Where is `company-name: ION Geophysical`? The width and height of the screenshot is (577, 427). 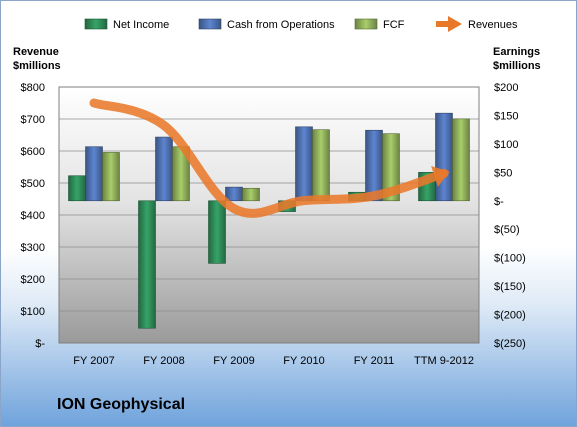 company-name: ION Geophysical is located at coordinates (121, 404).